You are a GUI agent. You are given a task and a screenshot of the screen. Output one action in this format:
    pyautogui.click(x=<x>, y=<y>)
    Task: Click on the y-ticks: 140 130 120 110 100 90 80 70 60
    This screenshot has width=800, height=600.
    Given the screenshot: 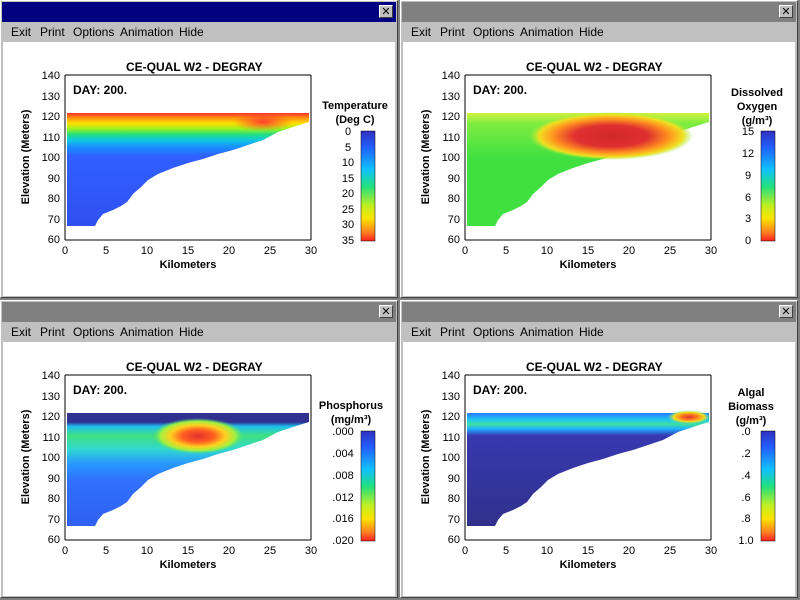 What is the action you would take?
    pyautogui.click(x=51, y=158)
    